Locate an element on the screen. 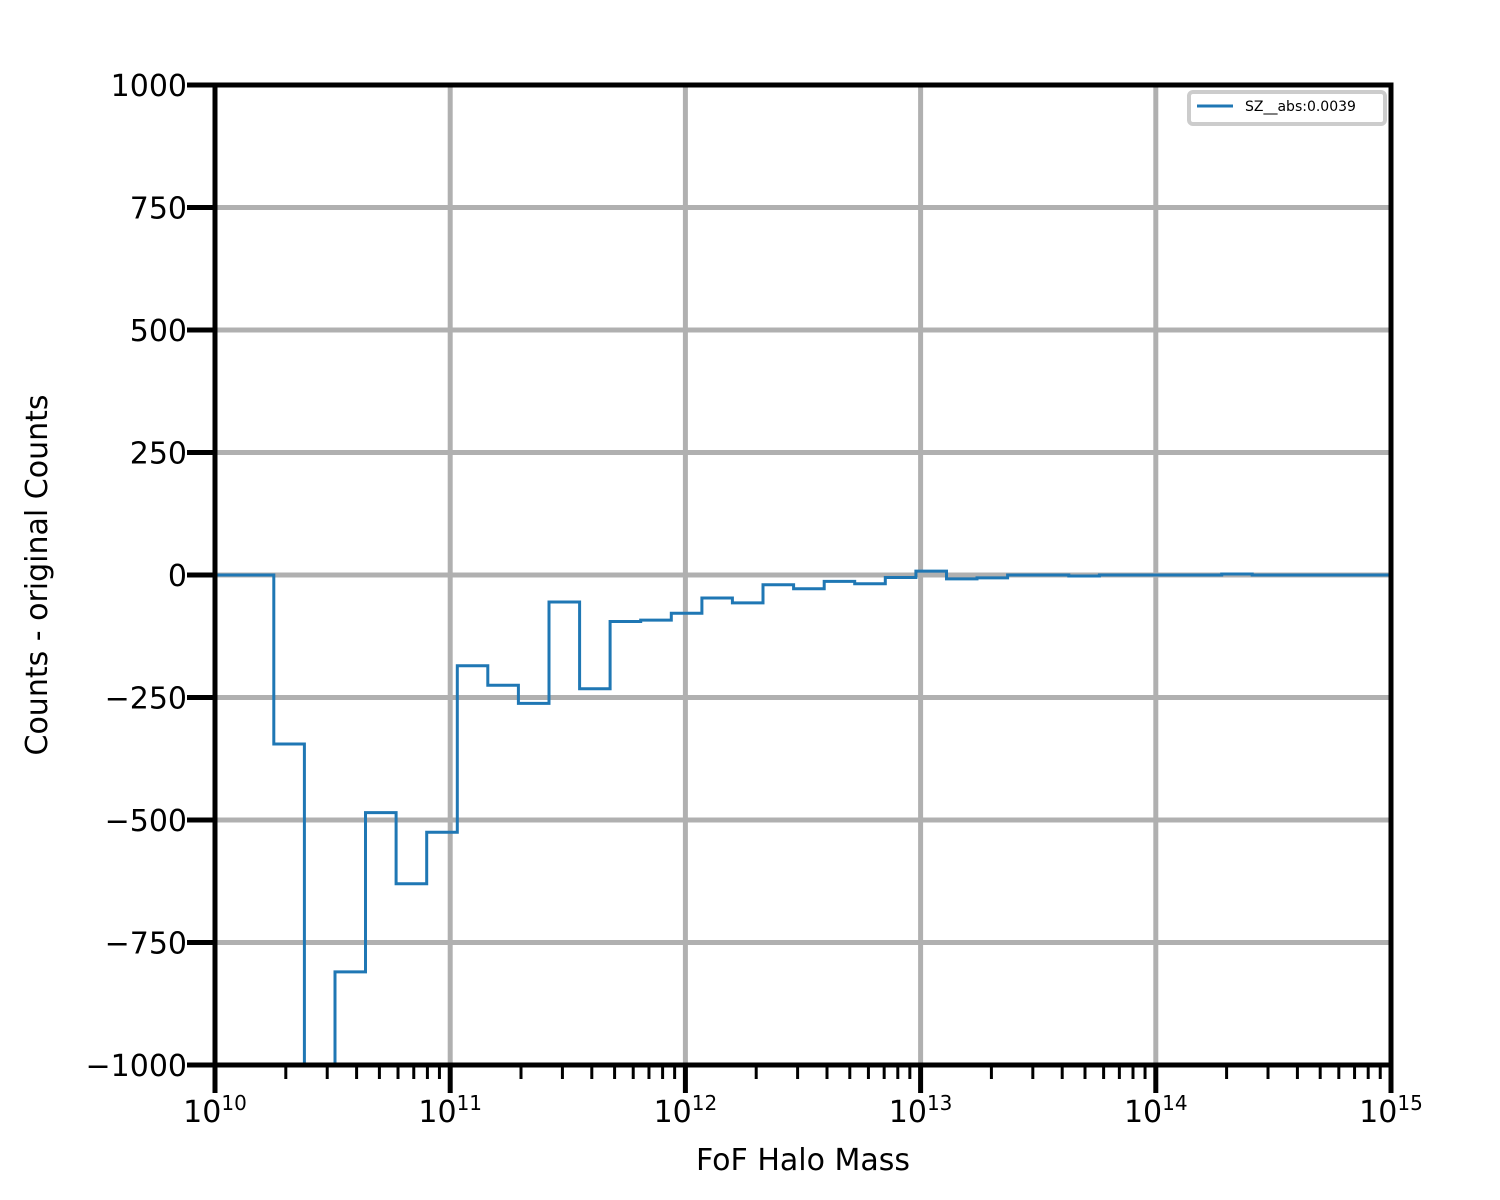  x-axis-ticks: 1010 1011 1012 1013 1014 1015 is located at coordinates (803, 1097).